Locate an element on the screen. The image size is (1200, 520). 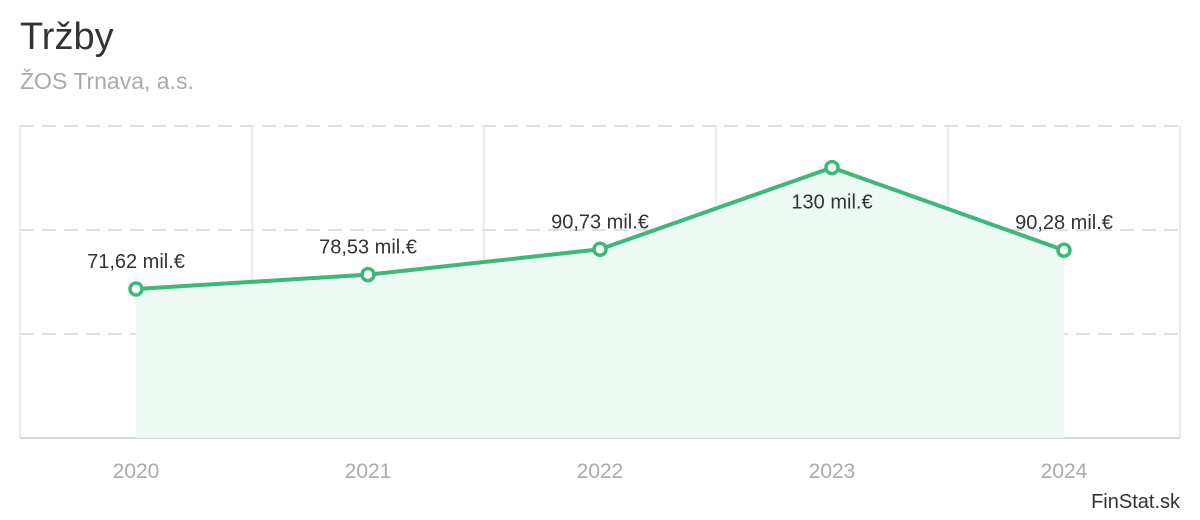
data-point-2020 is located at coordinates (136, 289).